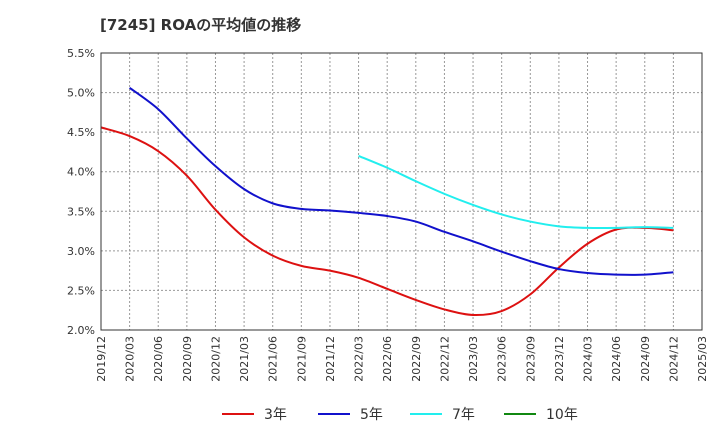  I want to click on y-tick-label: 5.0%, so click(81, 93).